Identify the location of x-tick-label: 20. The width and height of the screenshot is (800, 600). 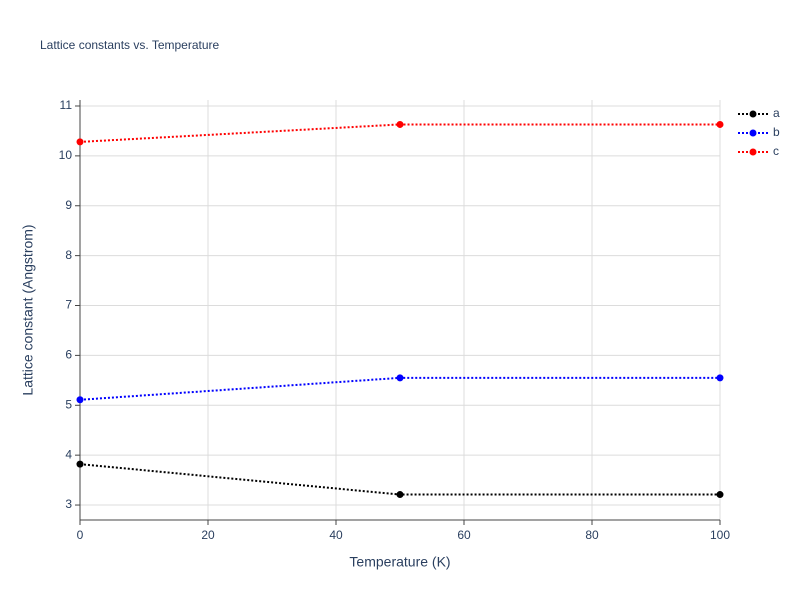
(208, 535).